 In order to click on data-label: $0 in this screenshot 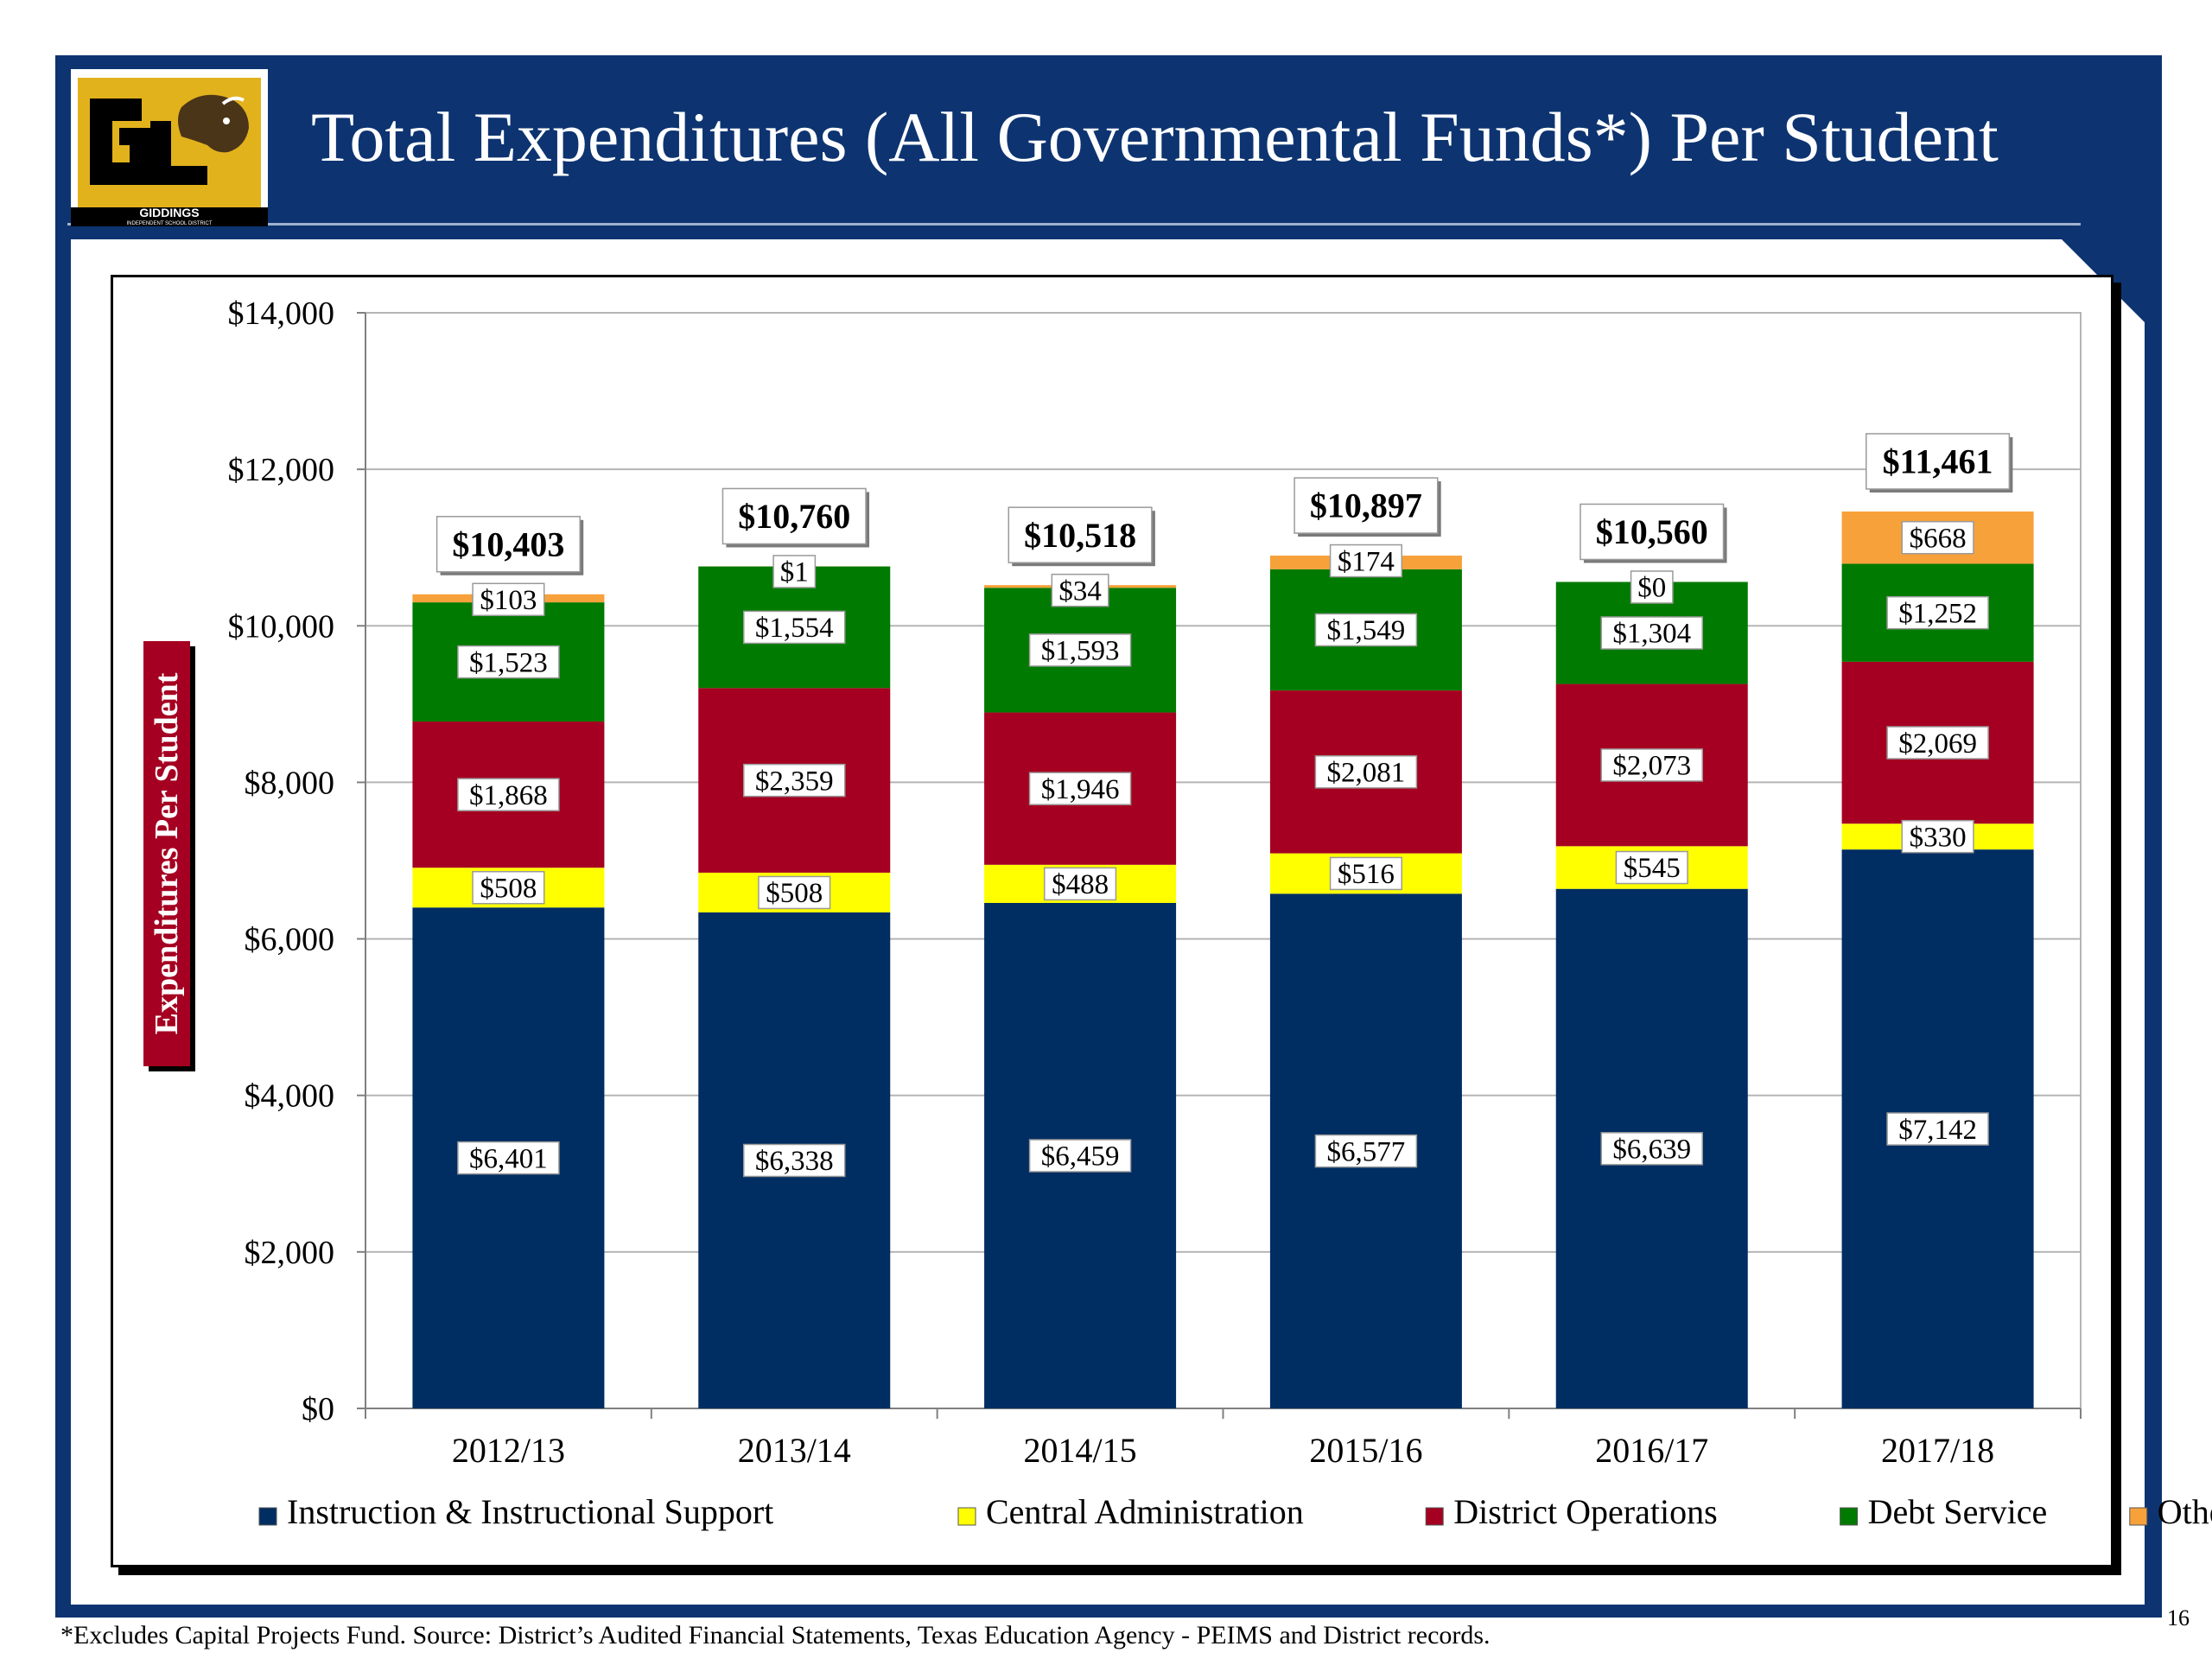, I will do `click(1651, 588)`.